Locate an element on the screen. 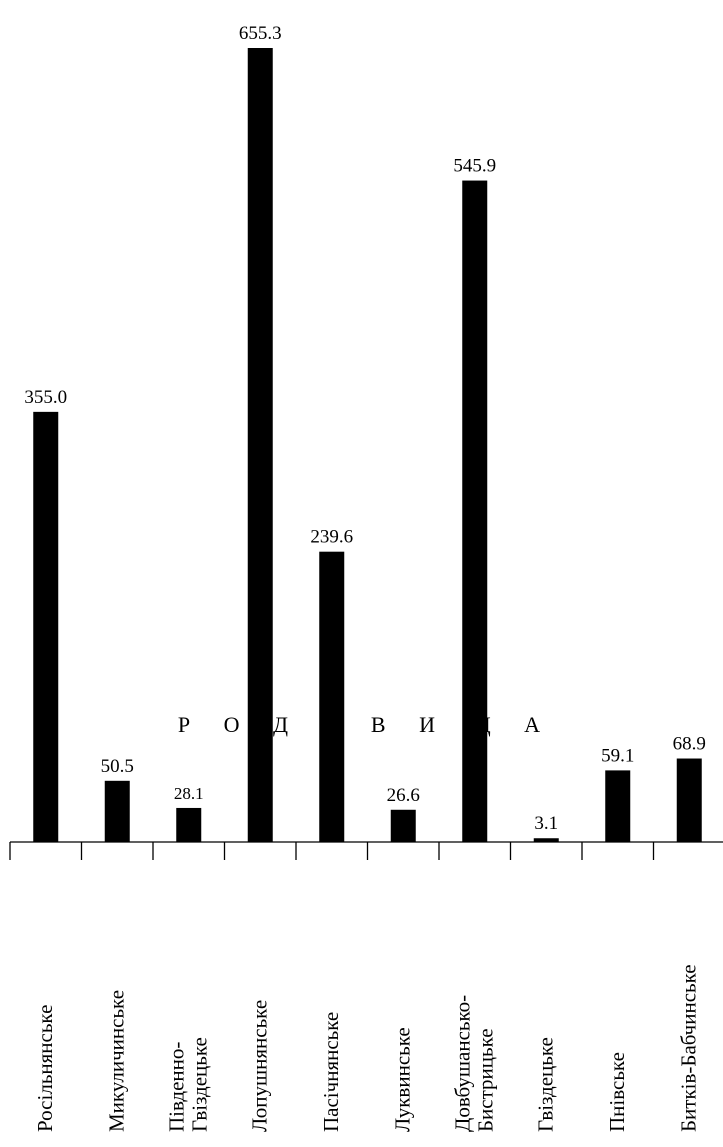 The height and width of the screenshot is (1147, 723). bar-value-label: 50.5 is located at coordinates (117, 766).